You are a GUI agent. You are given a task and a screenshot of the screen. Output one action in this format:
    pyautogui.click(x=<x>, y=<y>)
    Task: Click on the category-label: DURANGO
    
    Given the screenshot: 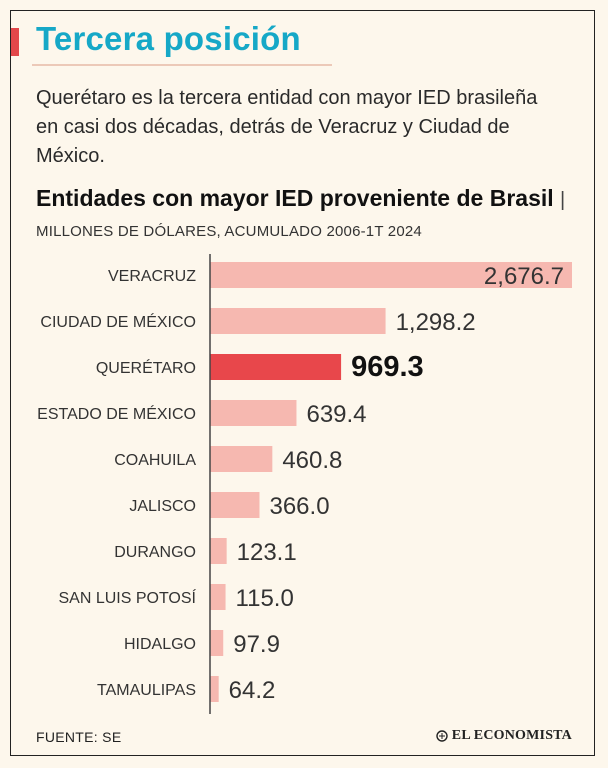 What is the action you would take?
    pyautogui.click(x=155, y=552)
    